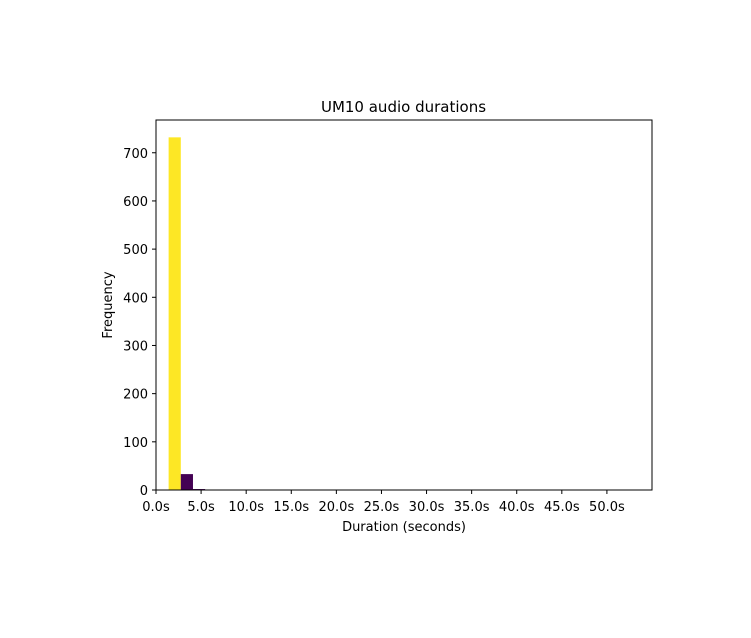 This screenshot has height=638, width=751. What do you see at coordinates (291, 507) in the screenshot?
I see `x-tick-label-3: 15.0s` at bounding box center [291, 507].